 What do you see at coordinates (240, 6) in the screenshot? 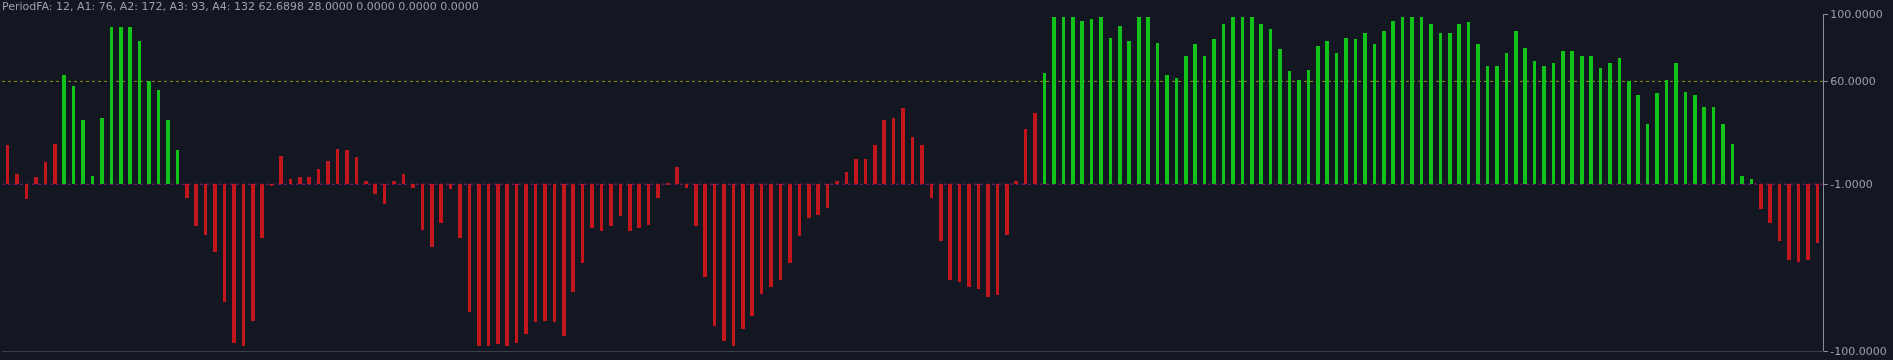
I see `chart-title: PeriodFA: 12, A1: 76, A2: 172, A3: 93, A4: 132 62.6898 28.0000 0.0000 0.0000 0.0000` at bounding box center [240, 6].